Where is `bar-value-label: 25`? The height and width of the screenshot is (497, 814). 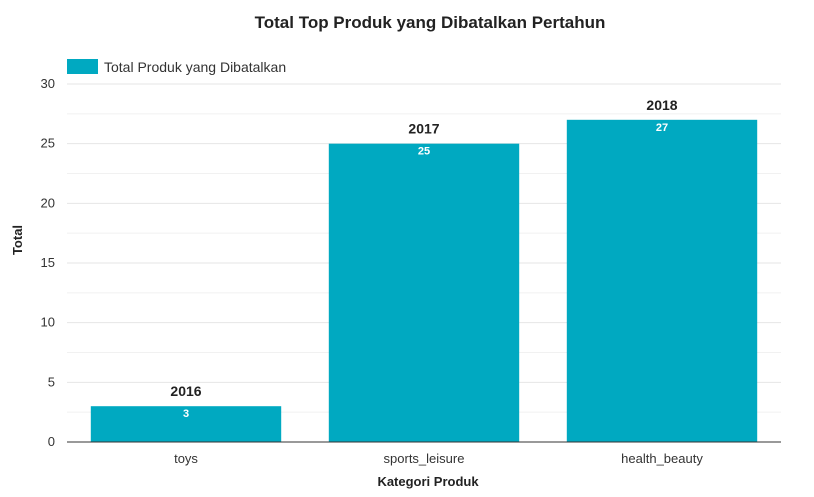
bar-value-label: 25 is located at coordinates (424, 152).